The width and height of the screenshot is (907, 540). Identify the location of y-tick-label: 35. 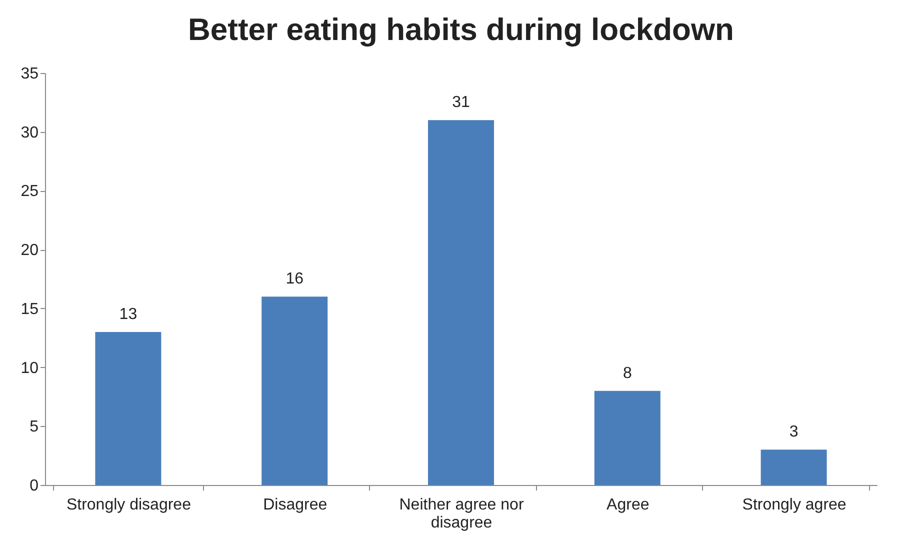
(29, 74).